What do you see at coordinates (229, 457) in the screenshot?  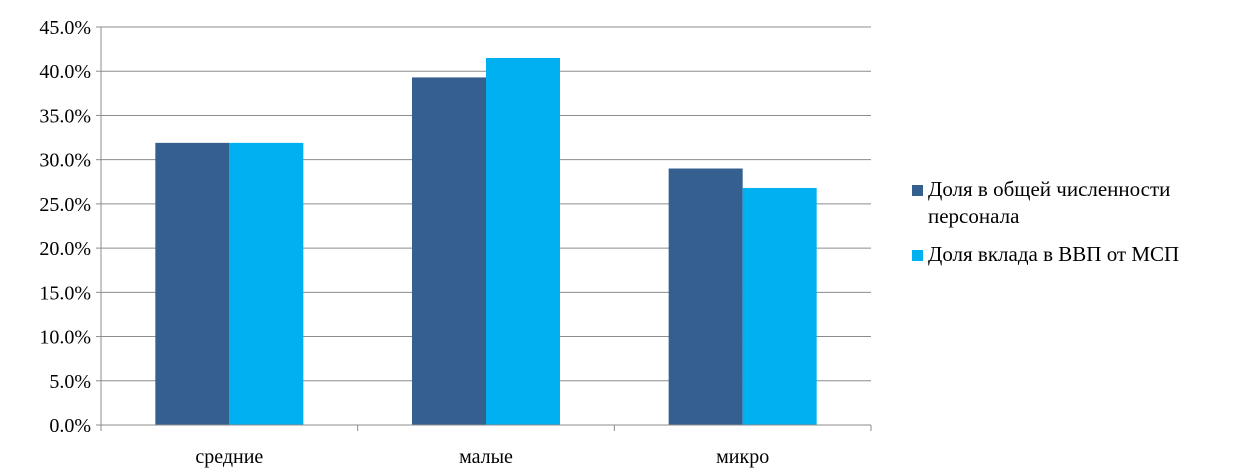 I see `x-category-label: средние` at bounding box center [229, 457].